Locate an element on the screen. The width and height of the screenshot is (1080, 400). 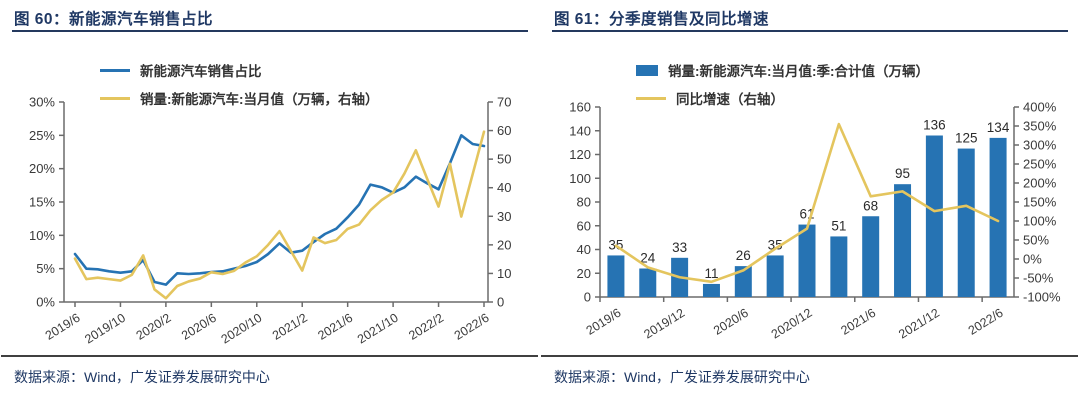
svg-text: 250% is located at coordinates (1040, 164).